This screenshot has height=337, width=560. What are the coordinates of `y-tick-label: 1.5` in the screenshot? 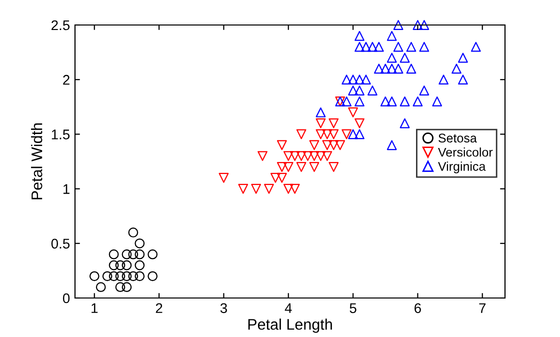 It's located at (61, 135).